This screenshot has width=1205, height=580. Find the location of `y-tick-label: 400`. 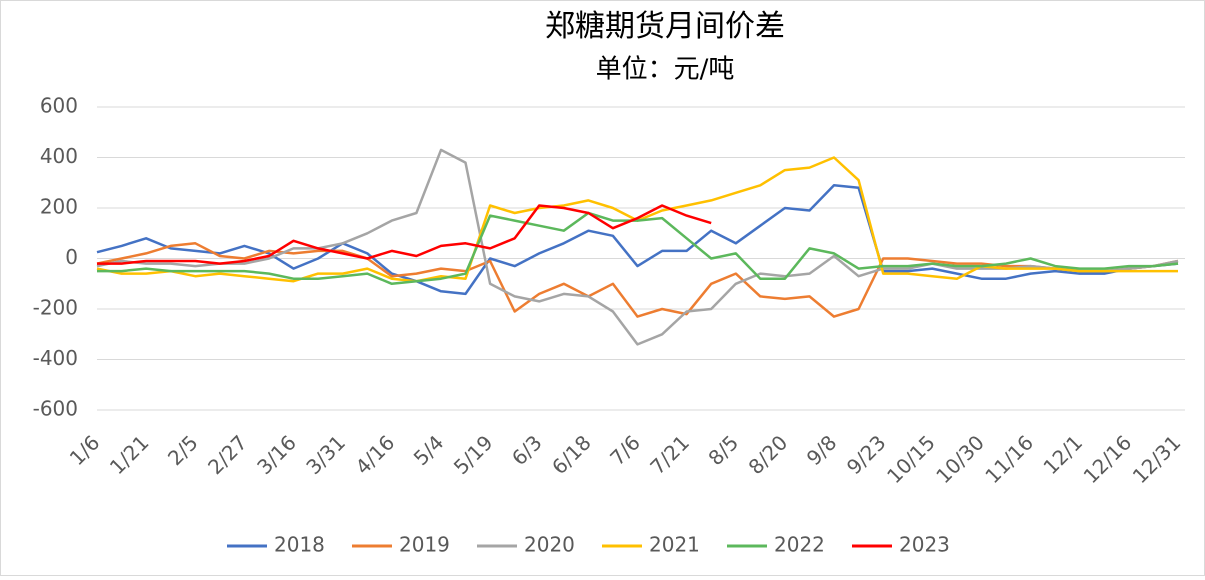

y-tick-label: 400 is located at coordinates (59, 156).